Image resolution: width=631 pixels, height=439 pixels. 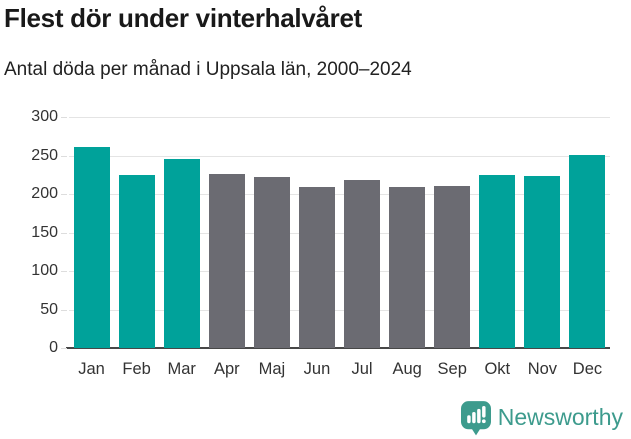 What do you see at coordinates (136, 369) in the screenshot?
I see `x-tick-label-feb: Feb` at bounding box center [136, 369].